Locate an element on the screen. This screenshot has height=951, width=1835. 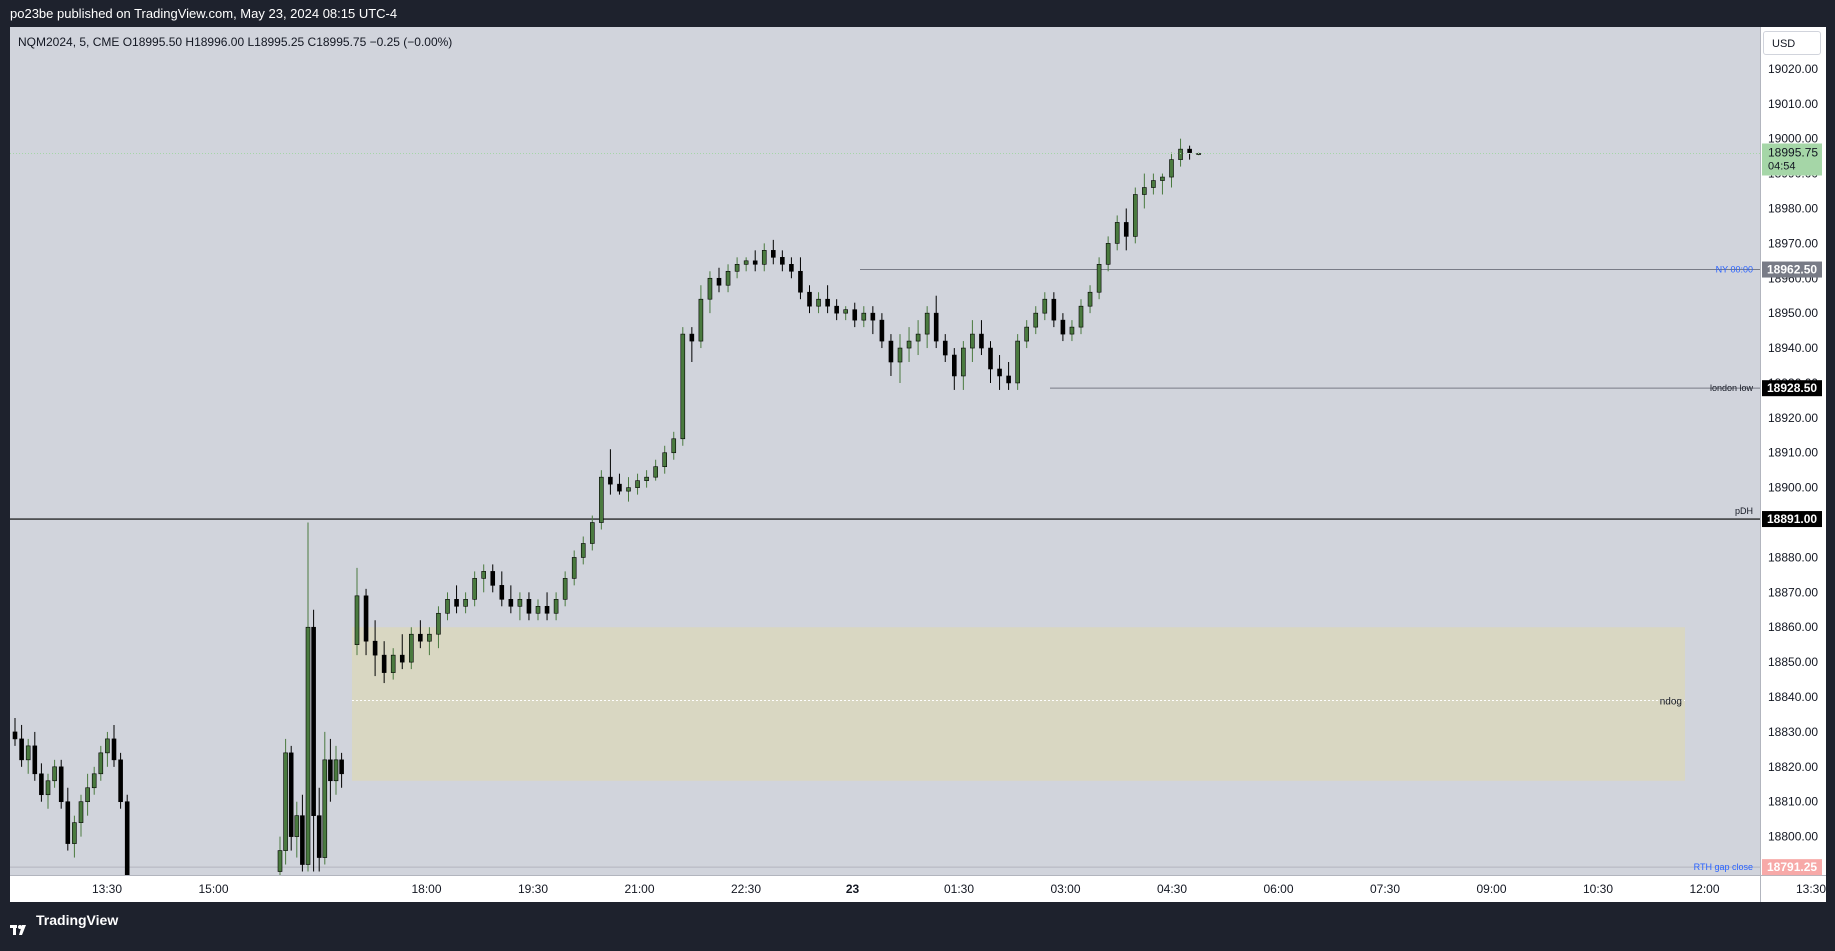
x-tick-label: 19:30 is located at coordinates (533, 889).